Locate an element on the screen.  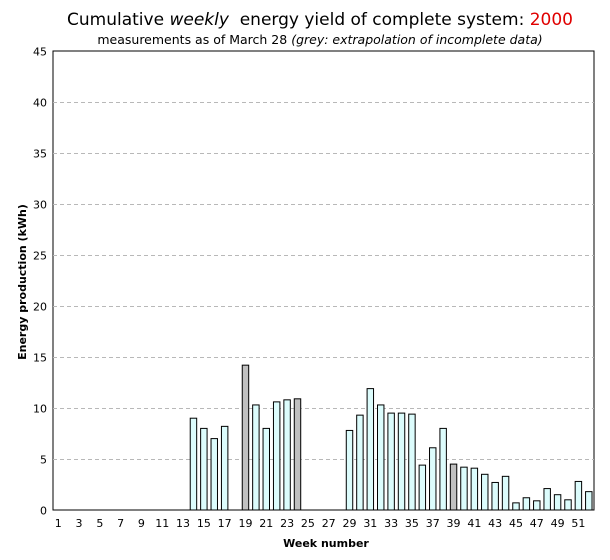
title-prefix: Cumulative is located at coordinates (116, 20).